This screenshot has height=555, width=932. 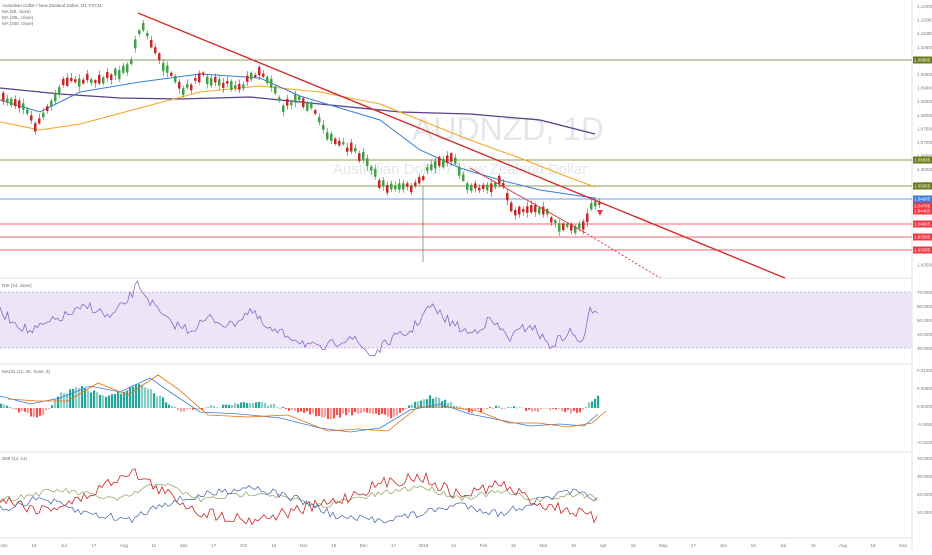 I want to click on price-tag-label: 1.08885, so click(x=922, y=60).